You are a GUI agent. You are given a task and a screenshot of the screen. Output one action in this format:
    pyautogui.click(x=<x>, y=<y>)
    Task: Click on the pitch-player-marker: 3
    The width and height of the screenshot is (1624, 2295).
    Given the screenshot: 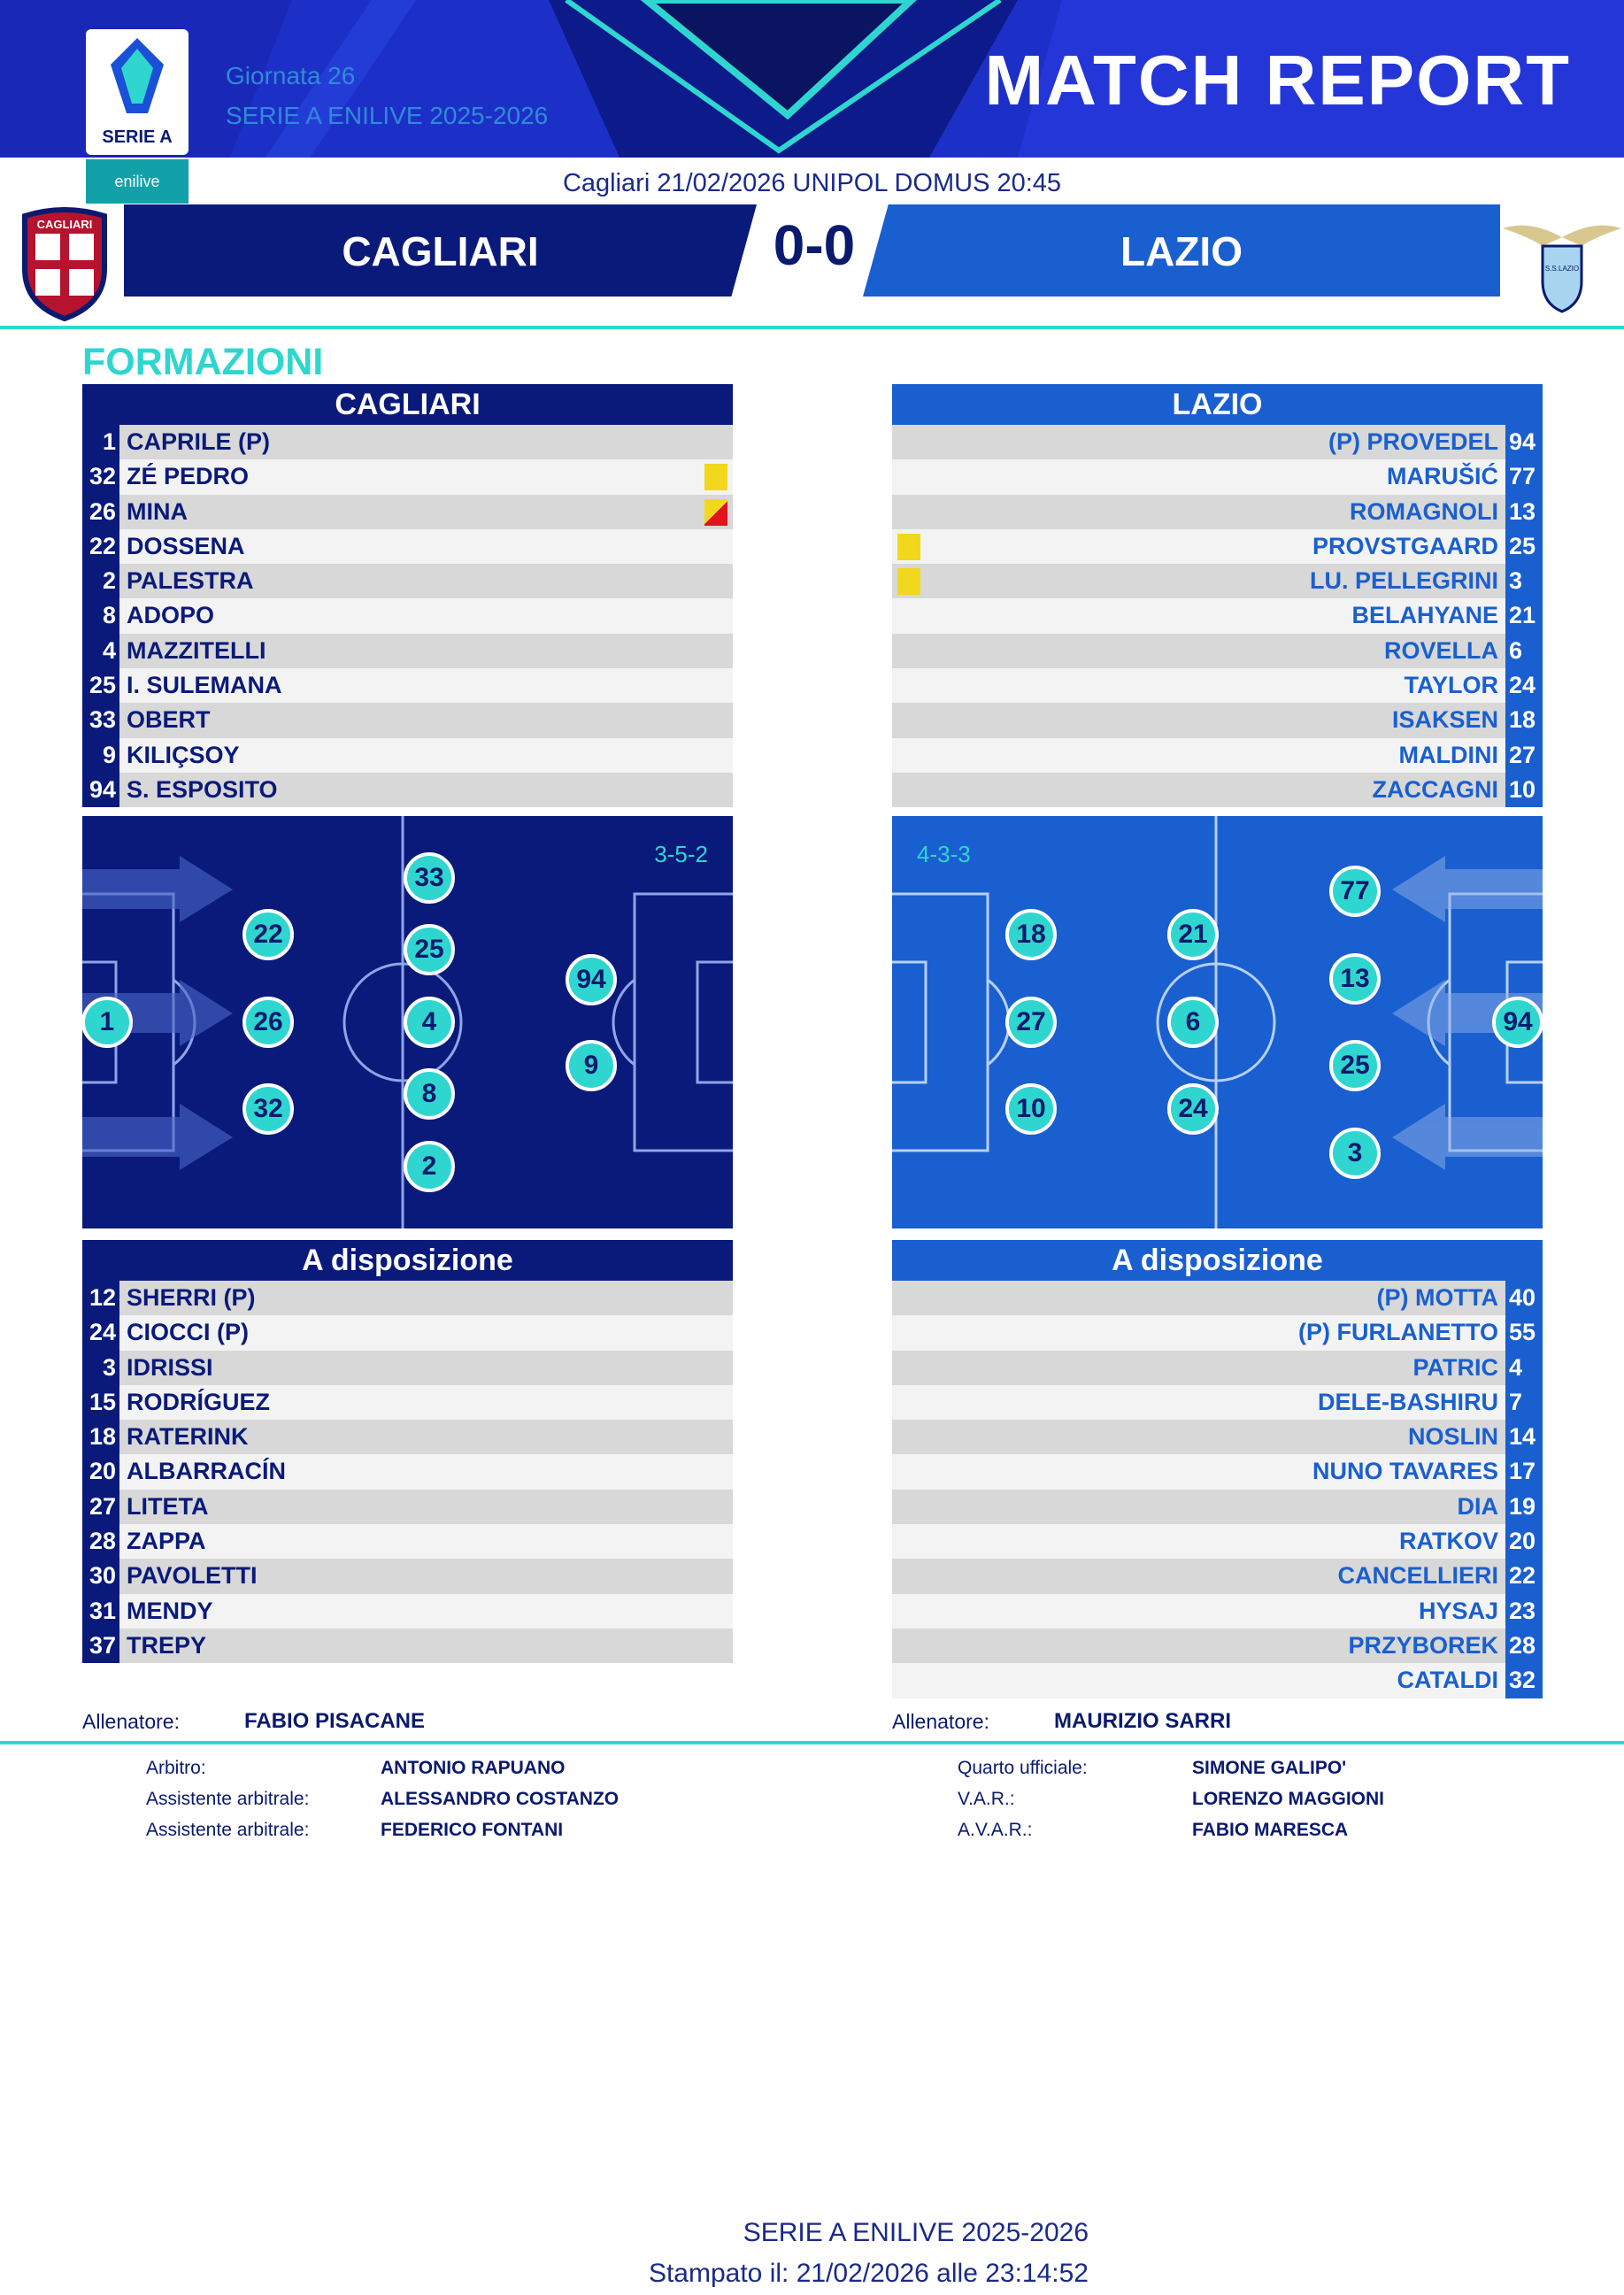 What is the action you would take?
    pyautogui.click(x=1355, y=1154)
    